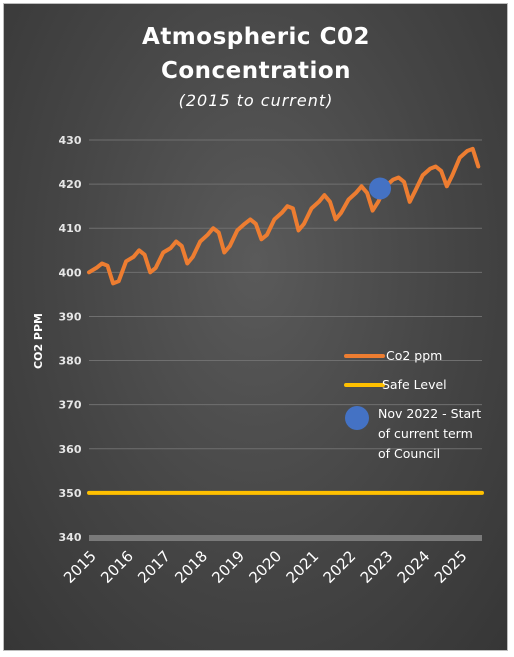 This screenshot has height=657, width=514. I want to click on y-tick-label-350: 350, so click(70, 493).